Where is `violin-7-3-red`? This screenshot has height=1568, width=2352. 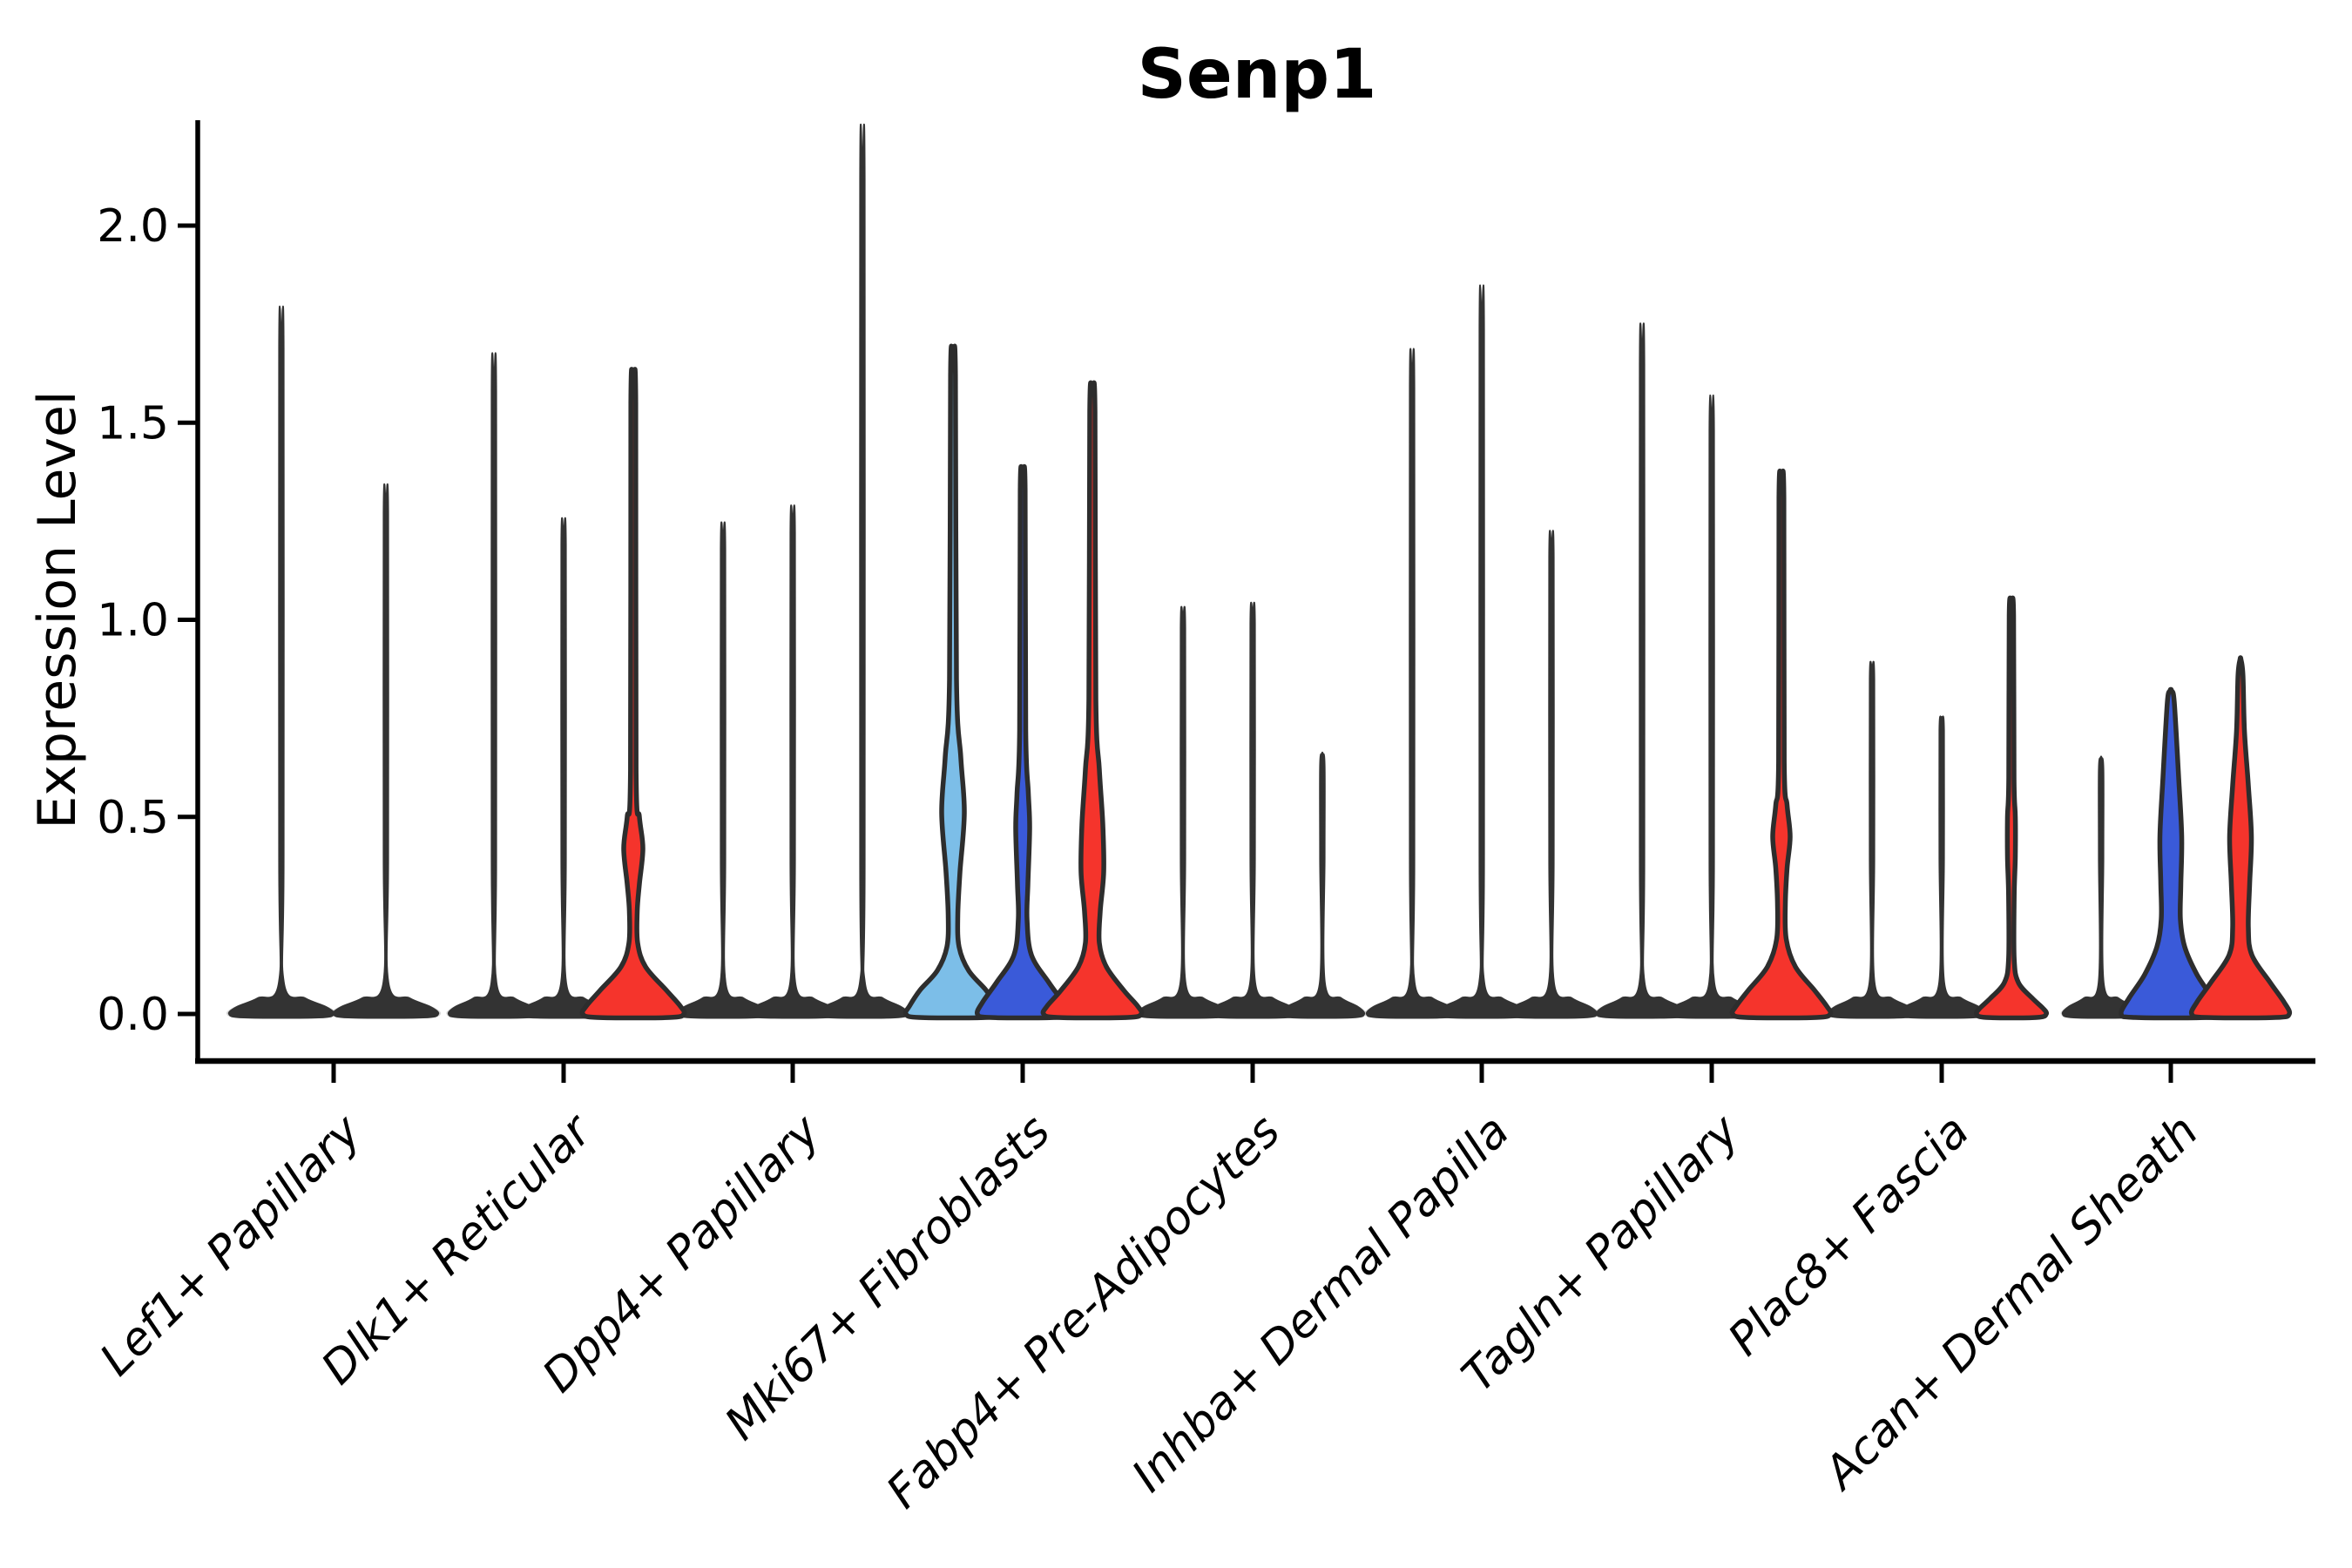
violin-7-3-red is located at coordinates (1782, 745).